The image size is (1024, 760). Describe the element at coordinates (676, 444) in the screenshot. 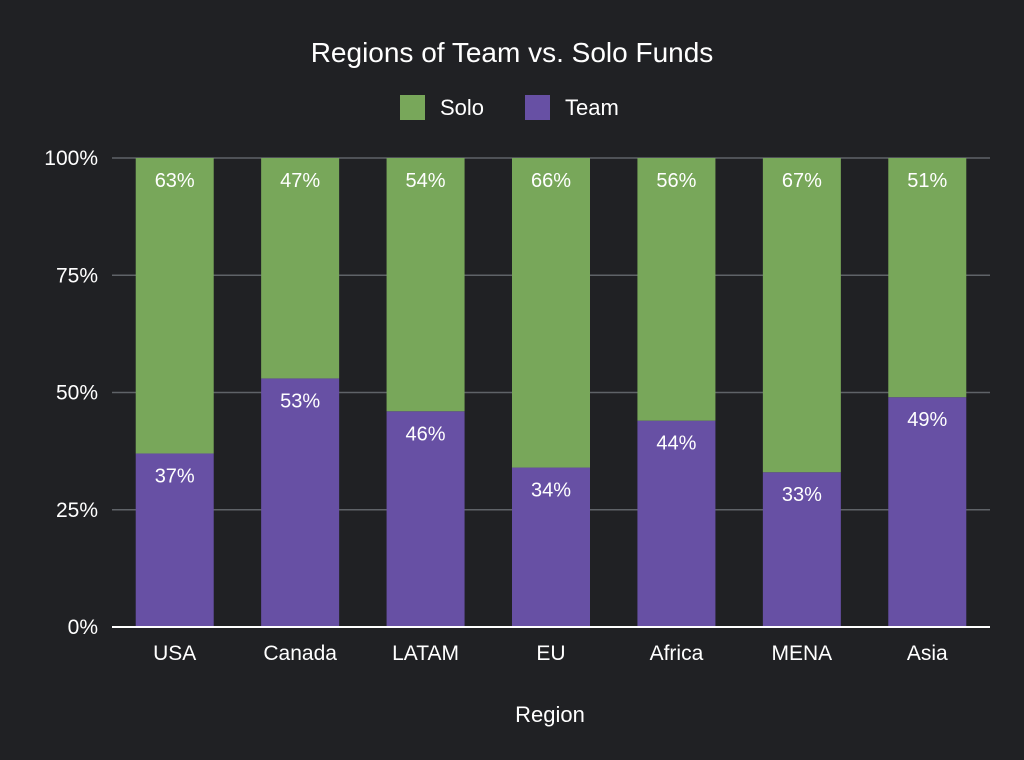

I see `data-label-team-africa: 44%` at that location.